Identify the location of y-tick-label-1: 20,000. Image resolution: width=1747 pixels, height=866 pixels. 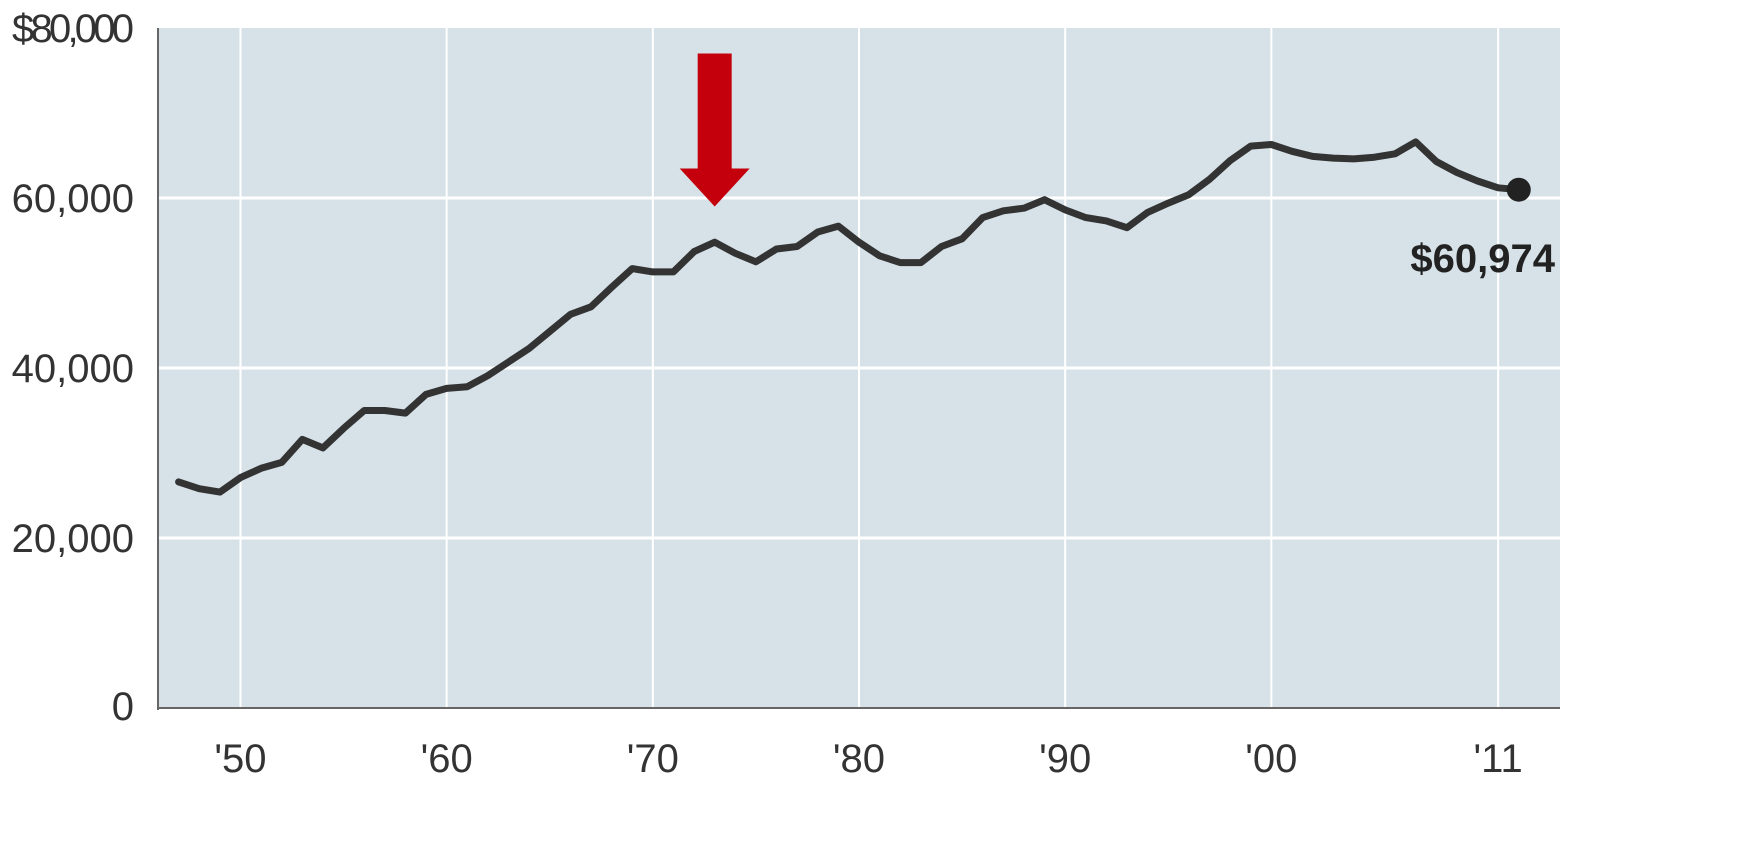
(73, 539).